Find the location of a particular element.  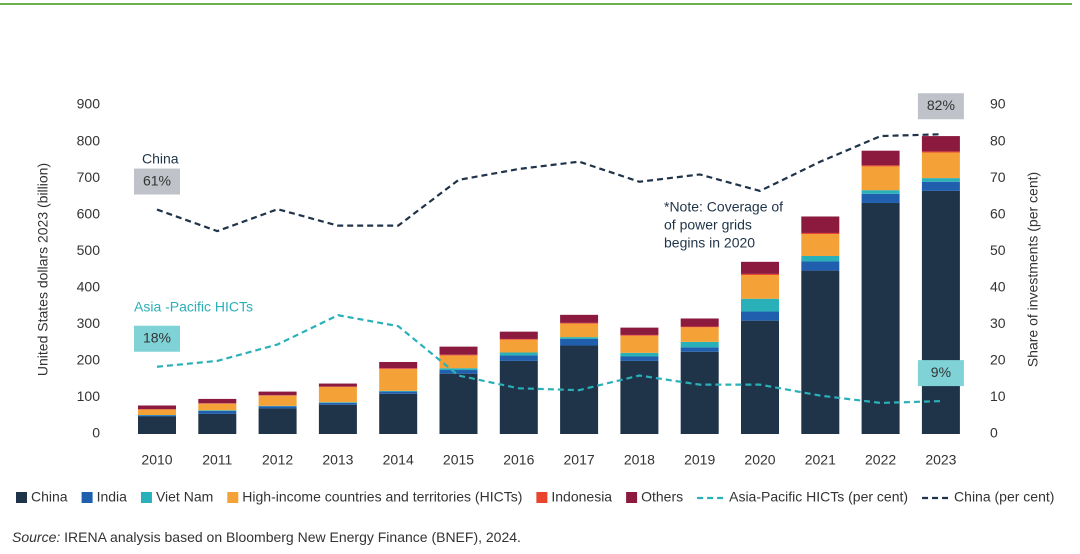

y-tick-label: 700 is located at coordinates (89, 177).